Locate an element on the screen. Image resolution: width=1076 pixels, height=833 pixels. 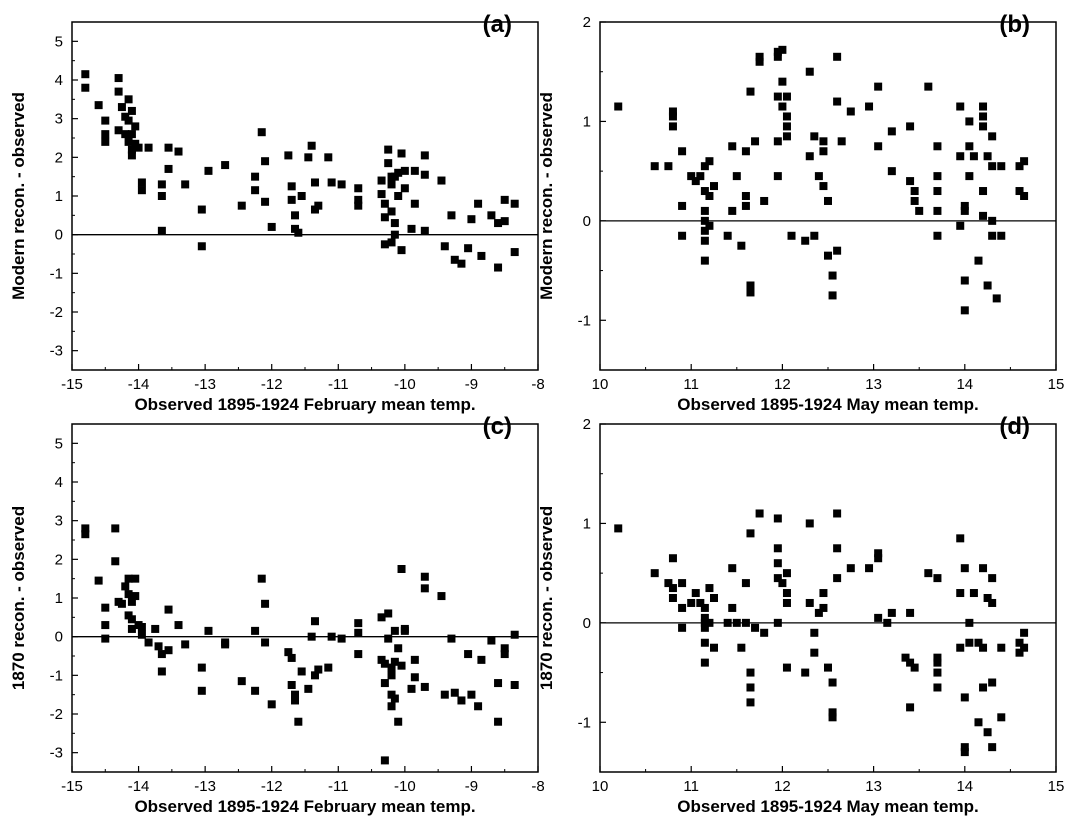
x-tick-label: 10 is located at coordinates (600, 786).